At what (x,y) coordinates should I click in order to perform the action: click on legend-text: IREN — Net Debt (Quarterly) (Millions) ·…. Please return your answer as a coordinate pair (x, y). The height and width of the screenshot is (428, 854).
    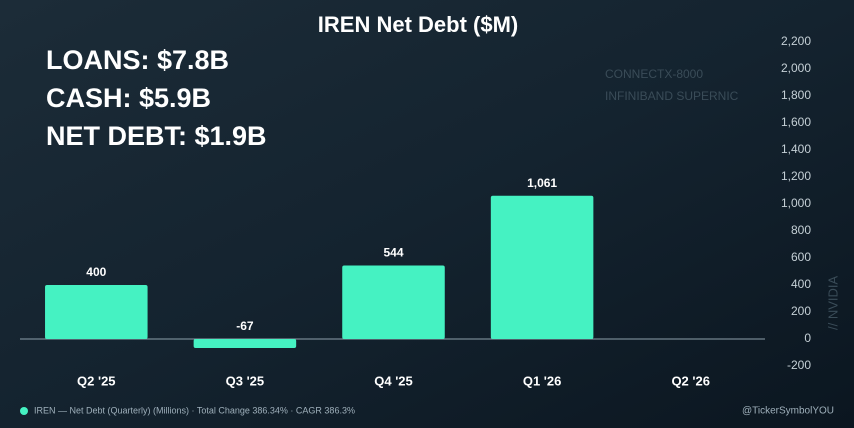
    Looking at the image, I should click on (194, 410).